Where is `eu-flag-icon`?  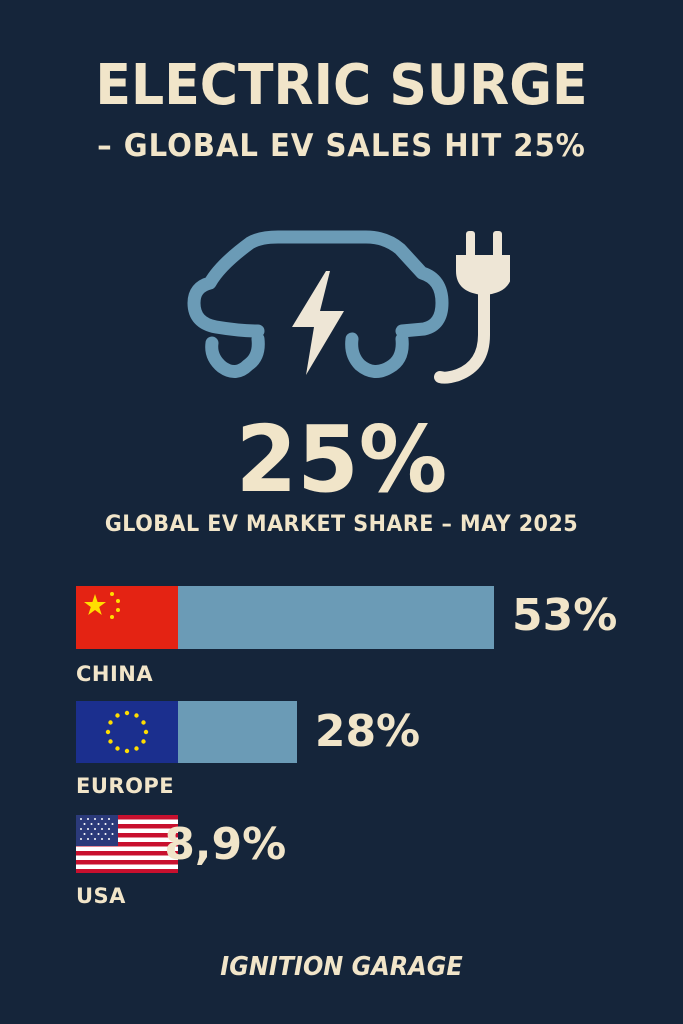
eu-flag-icon is located at coordinates (127, 732).